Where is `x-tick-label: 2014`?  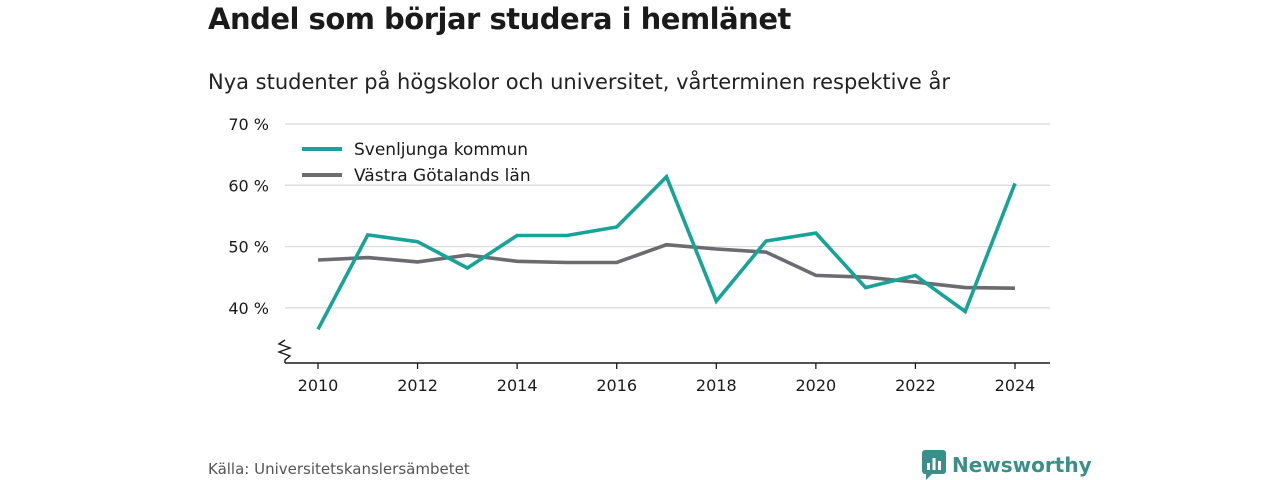 x-tick-label: 2014 is located at coordinates (517, 385).